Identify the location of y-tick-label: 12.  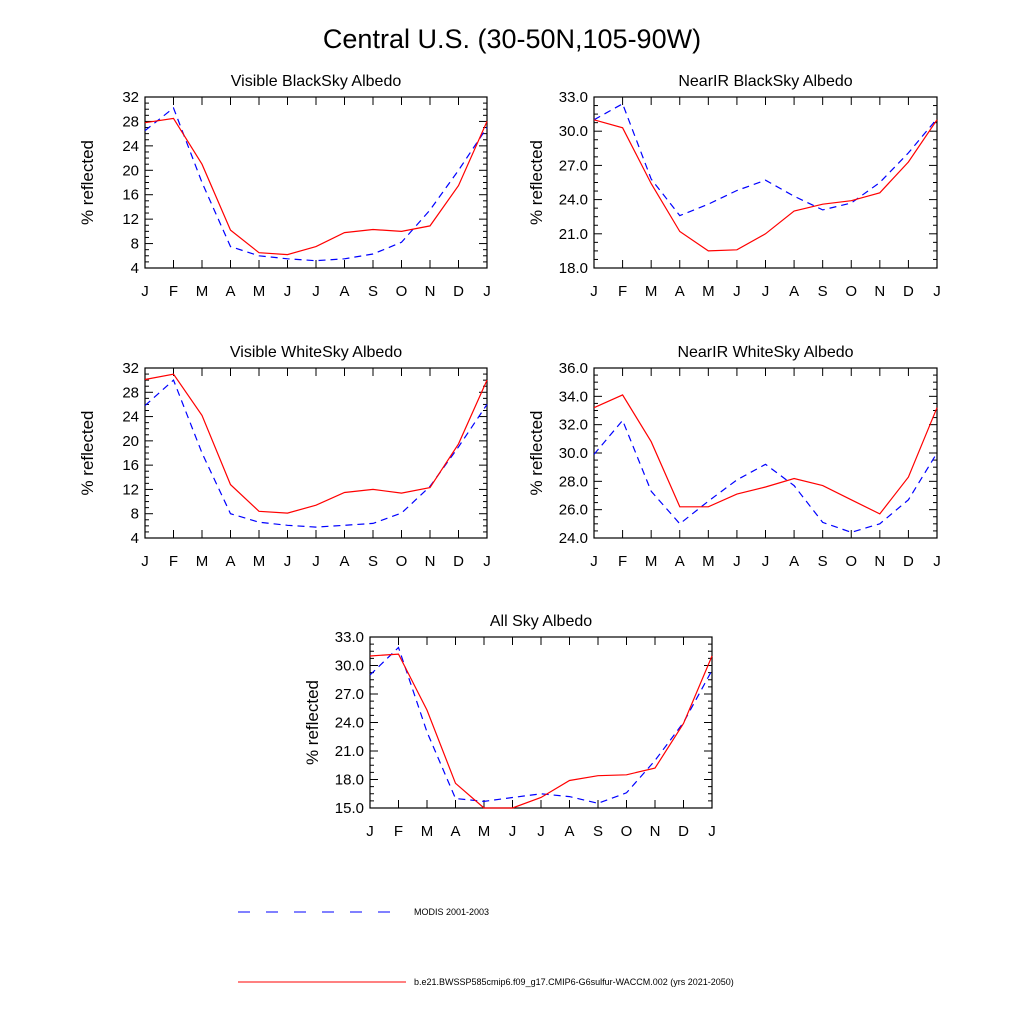
(130, 219).